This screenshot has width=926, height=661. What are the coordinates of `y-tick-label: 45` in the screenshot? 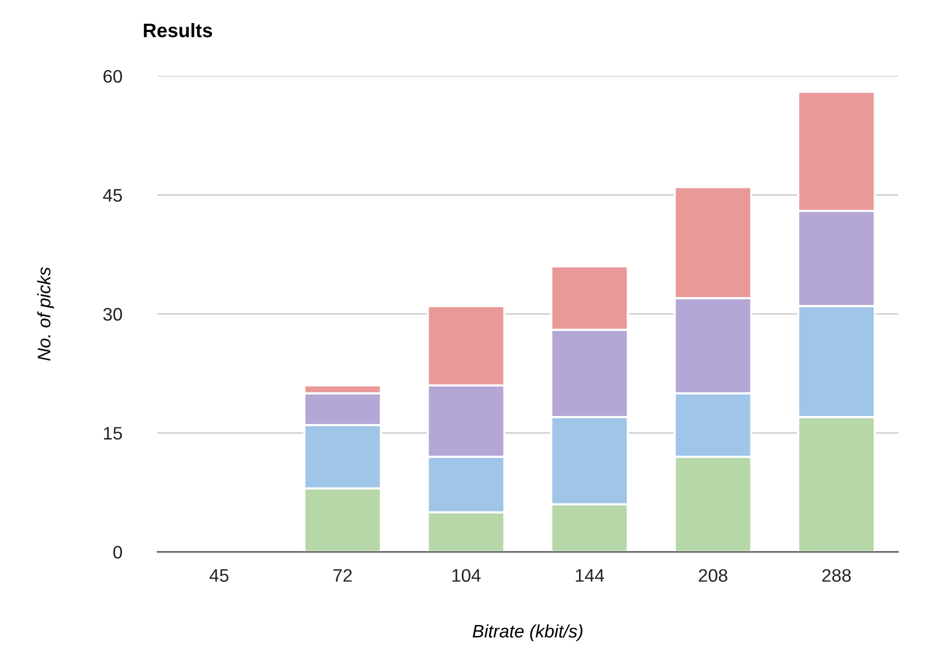 It's located at (112, 195).